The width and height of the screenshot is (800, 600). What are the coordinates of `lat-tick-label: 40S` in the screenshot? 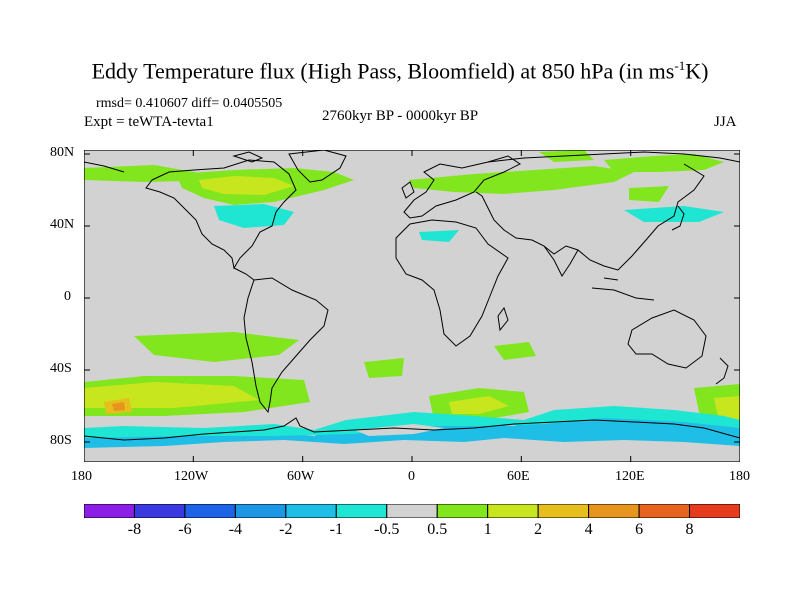 It's located at (61, 368).